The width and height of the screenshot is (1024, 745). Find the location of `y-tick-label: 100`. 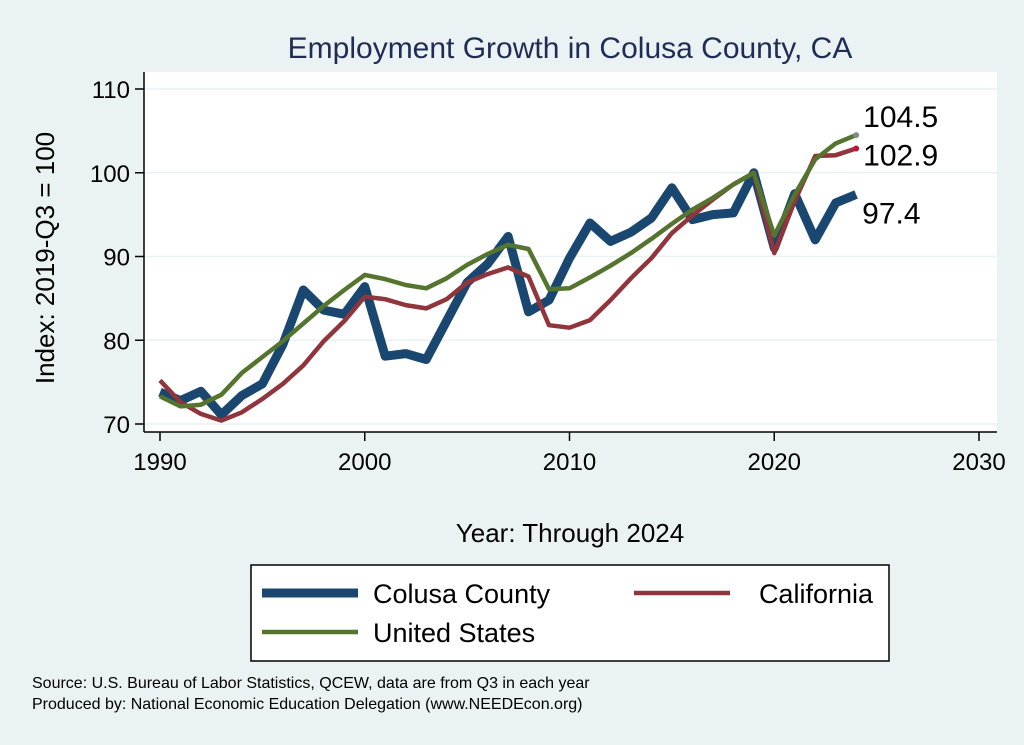

y-tick-label: 100 is located at coordinates (110, 174).